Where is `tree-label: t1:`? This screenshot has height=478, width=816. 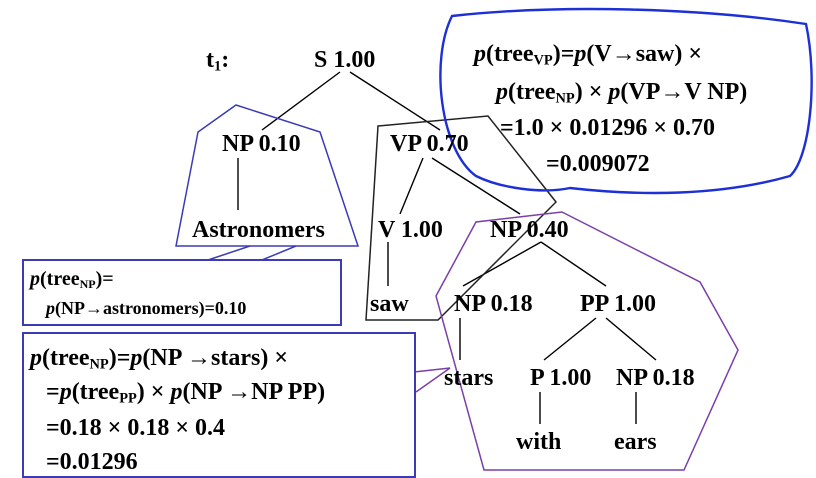
tree-label: t1: is located at coordinates (218, 61).